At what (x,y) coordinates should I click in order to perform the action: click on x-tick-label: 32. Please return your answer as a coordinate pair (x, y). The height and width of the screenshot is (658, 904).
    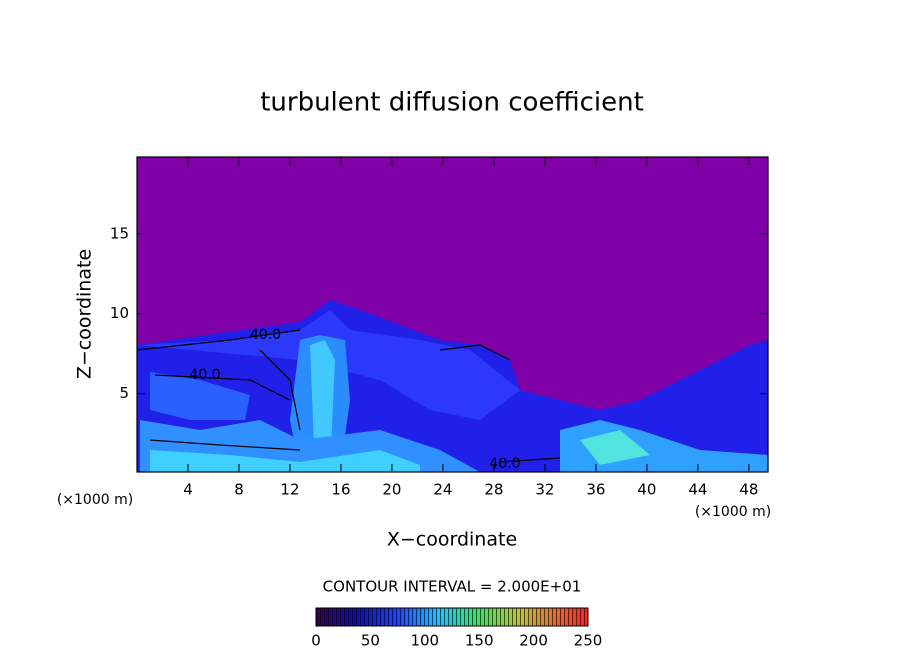
    Looking at the image, I should click on (544, 490).